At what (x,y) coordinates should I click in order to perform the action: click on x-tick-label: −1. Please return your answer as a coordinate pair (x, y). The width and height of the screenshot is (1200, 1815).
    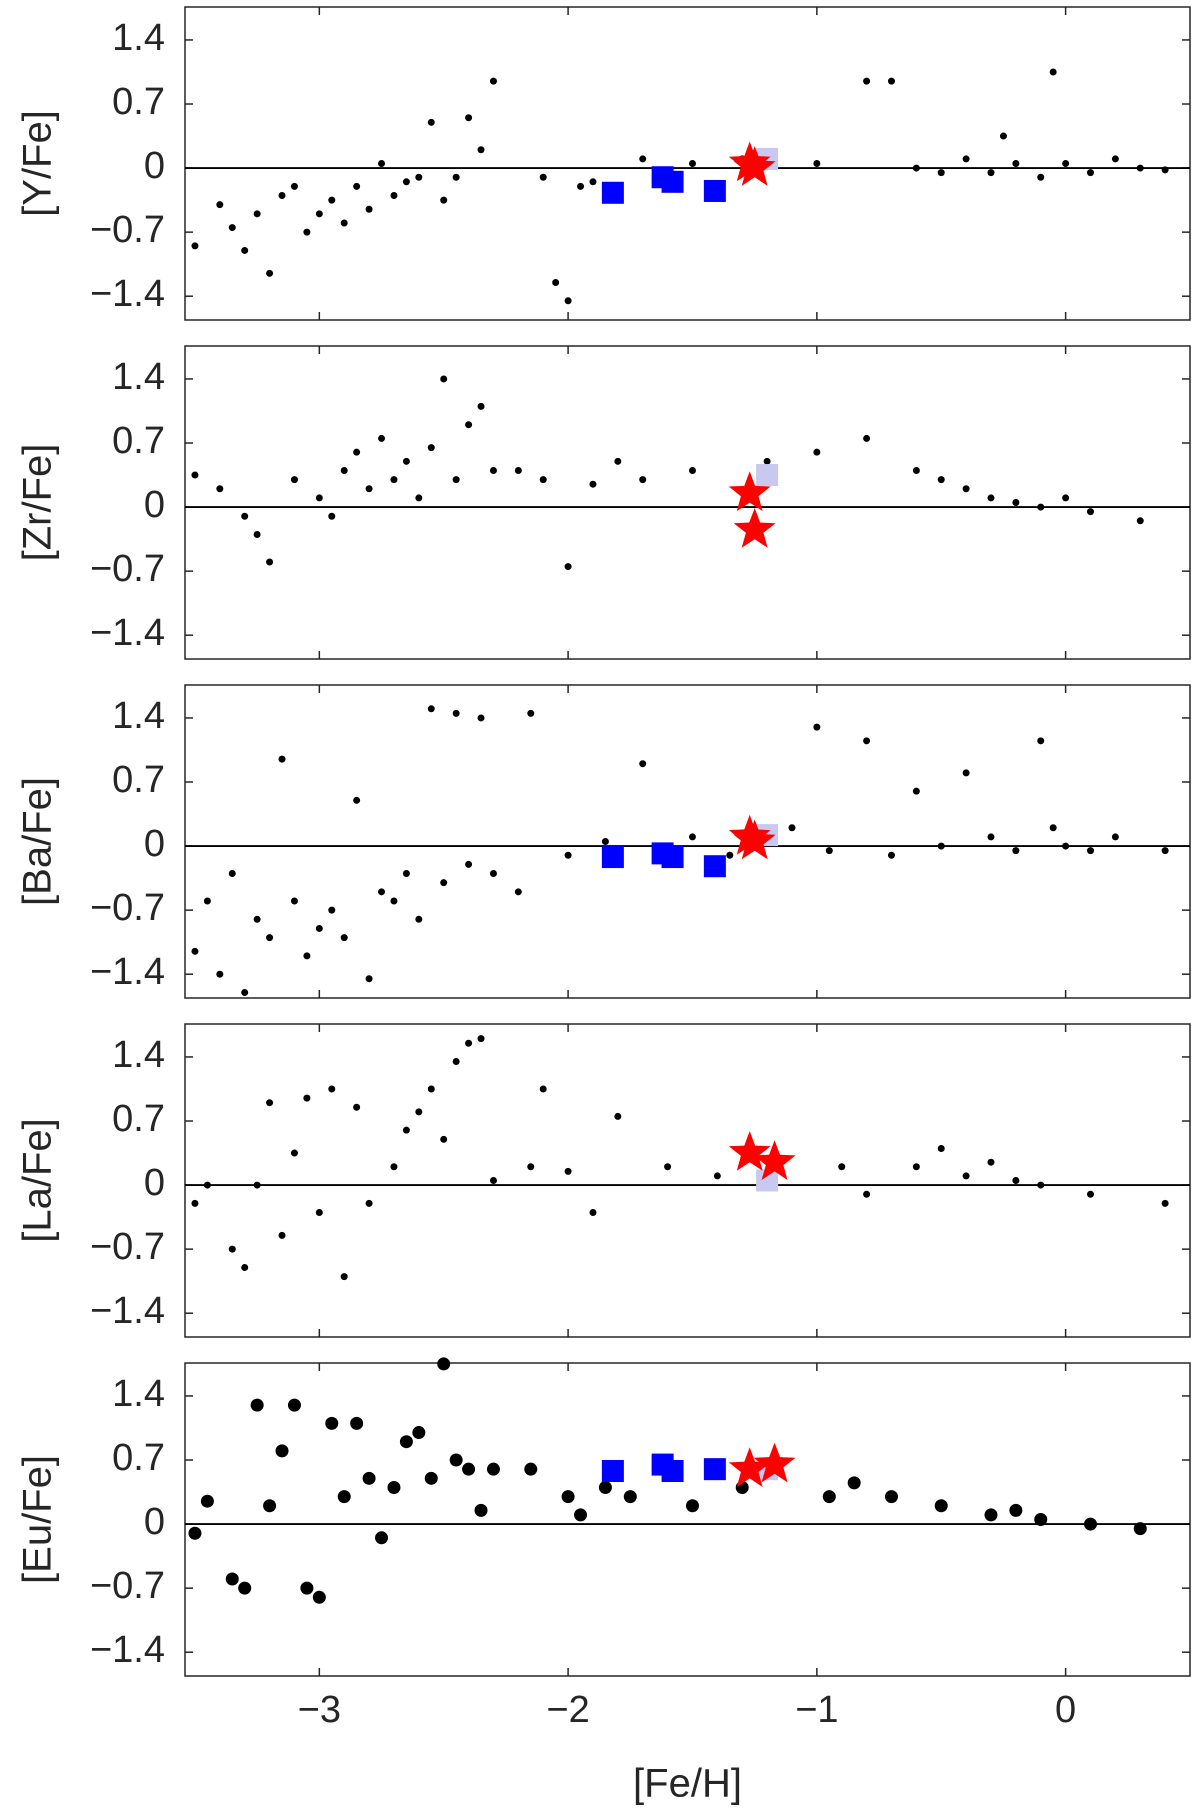
    Looking at the image, I should click on (816, 1710).